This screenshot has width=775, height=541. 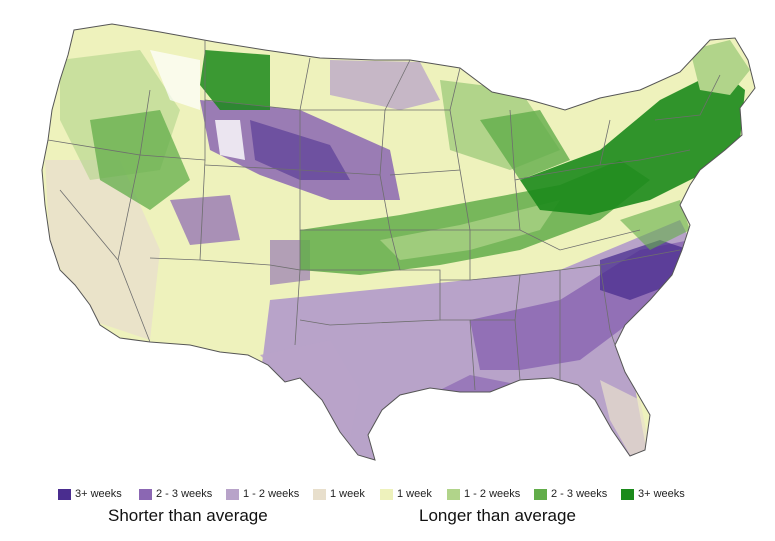 I want to click on legend-item-short-3plus: 3+ weeks, so click(x=90, y=494).